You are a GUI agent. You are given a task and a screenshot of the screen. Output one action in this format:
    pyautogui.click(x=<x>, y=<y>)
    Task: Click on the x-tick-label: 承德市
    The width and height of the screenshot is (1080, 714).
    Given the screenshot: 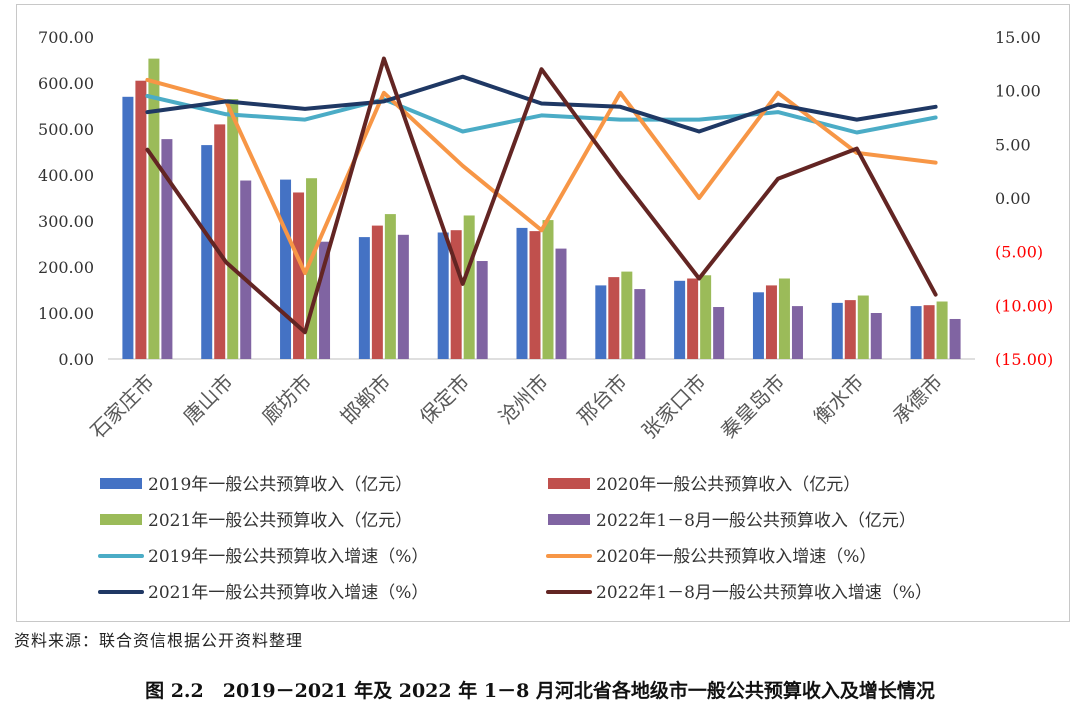 What is the action you would take?
    pyautogui.click(x=917, y=399)
    